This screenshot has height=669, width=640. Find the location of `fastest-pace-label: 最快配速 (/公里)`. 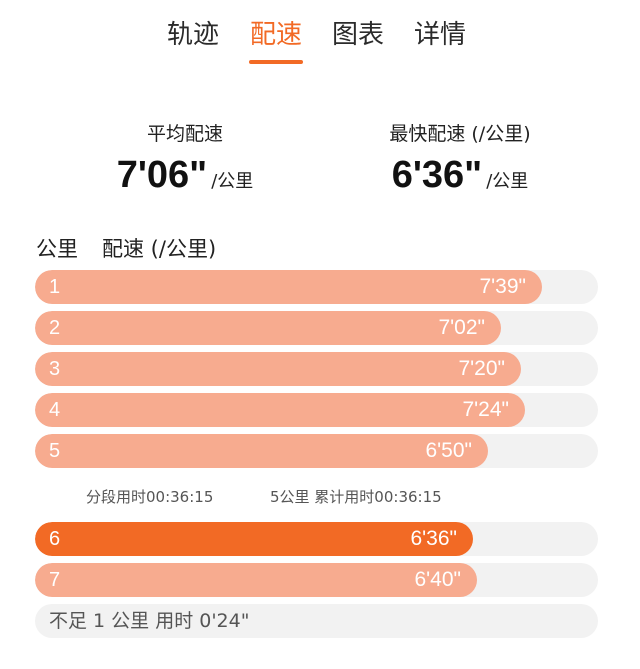

fastest-pace-label: 最快配速 (/公里) is located at coordinates (460, 134).